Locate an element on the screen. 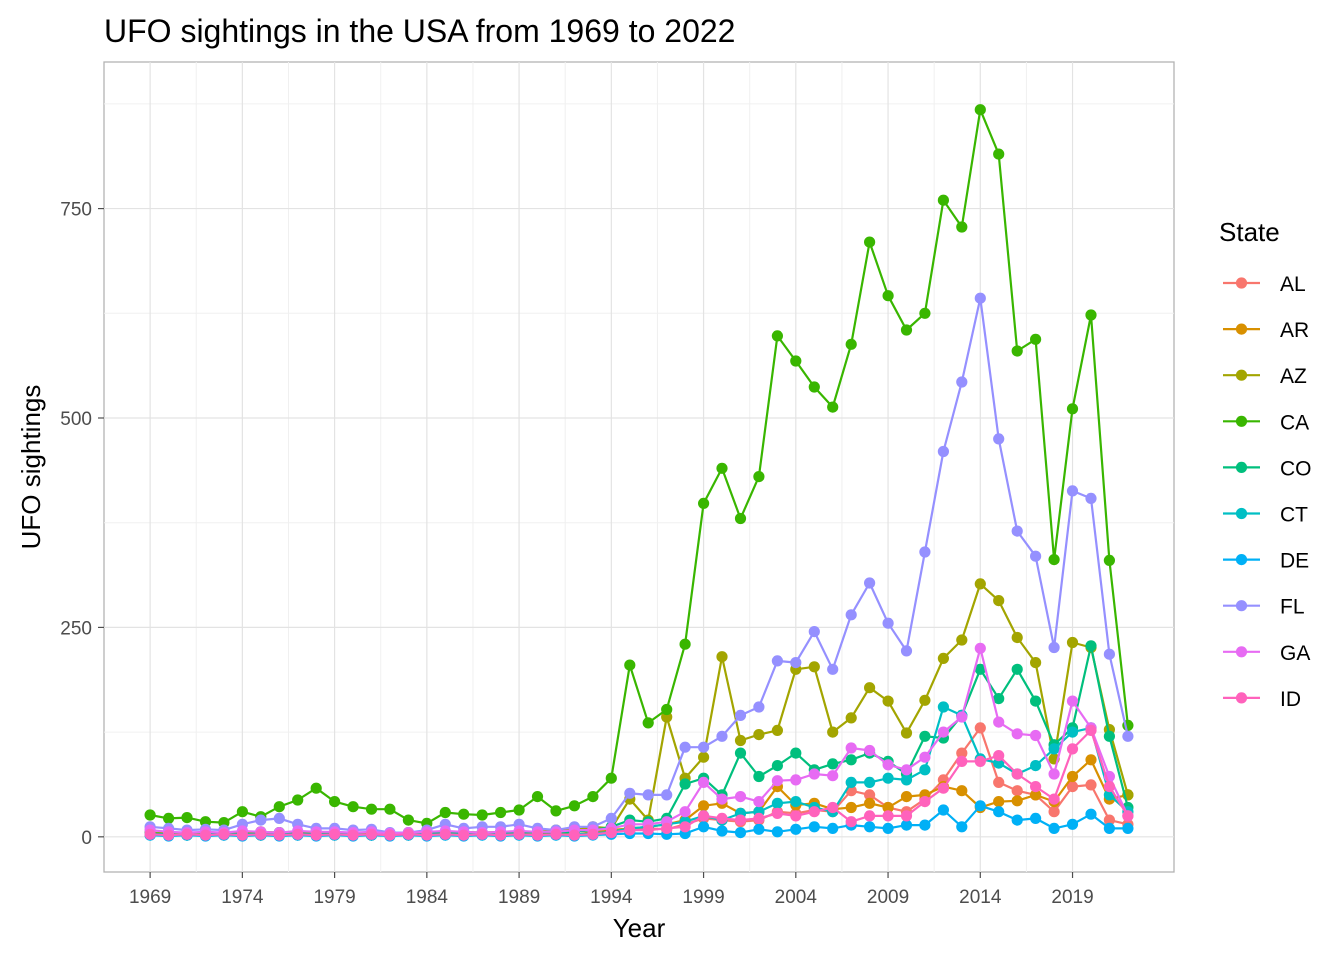 This screenshot has width=1344, height=960. legend-title: State is located at coordinates (1249, 232).